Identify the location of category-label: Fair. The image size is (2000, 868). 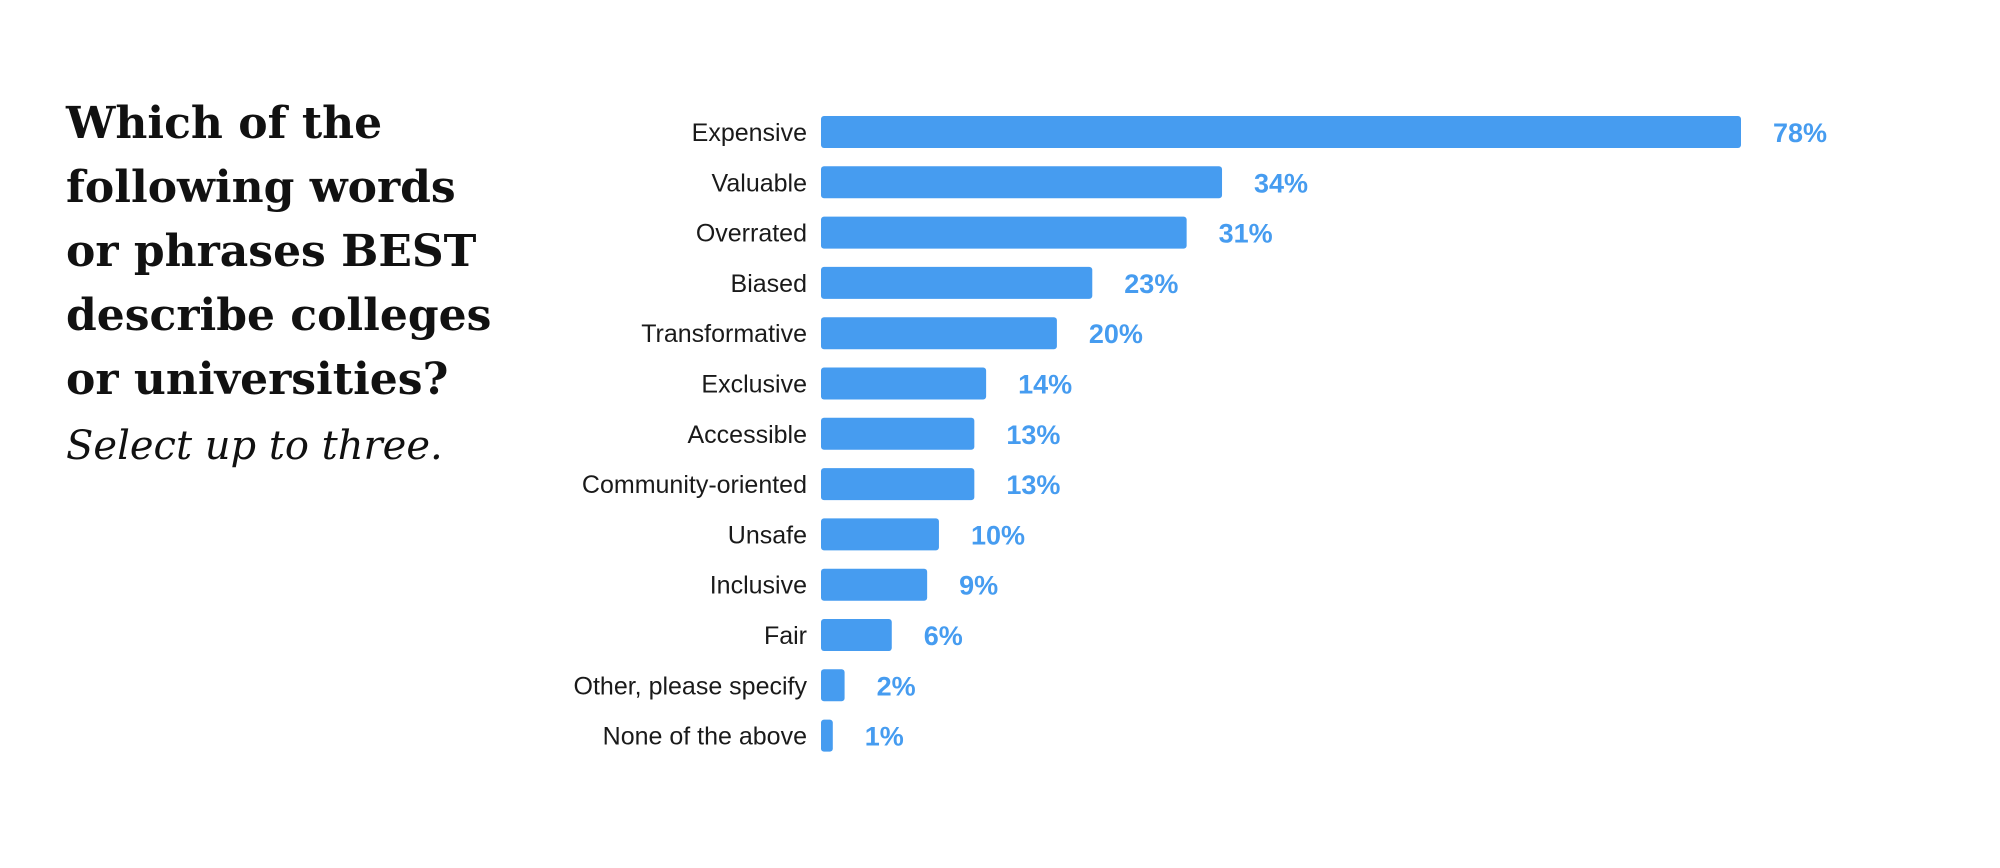
(785, 636).